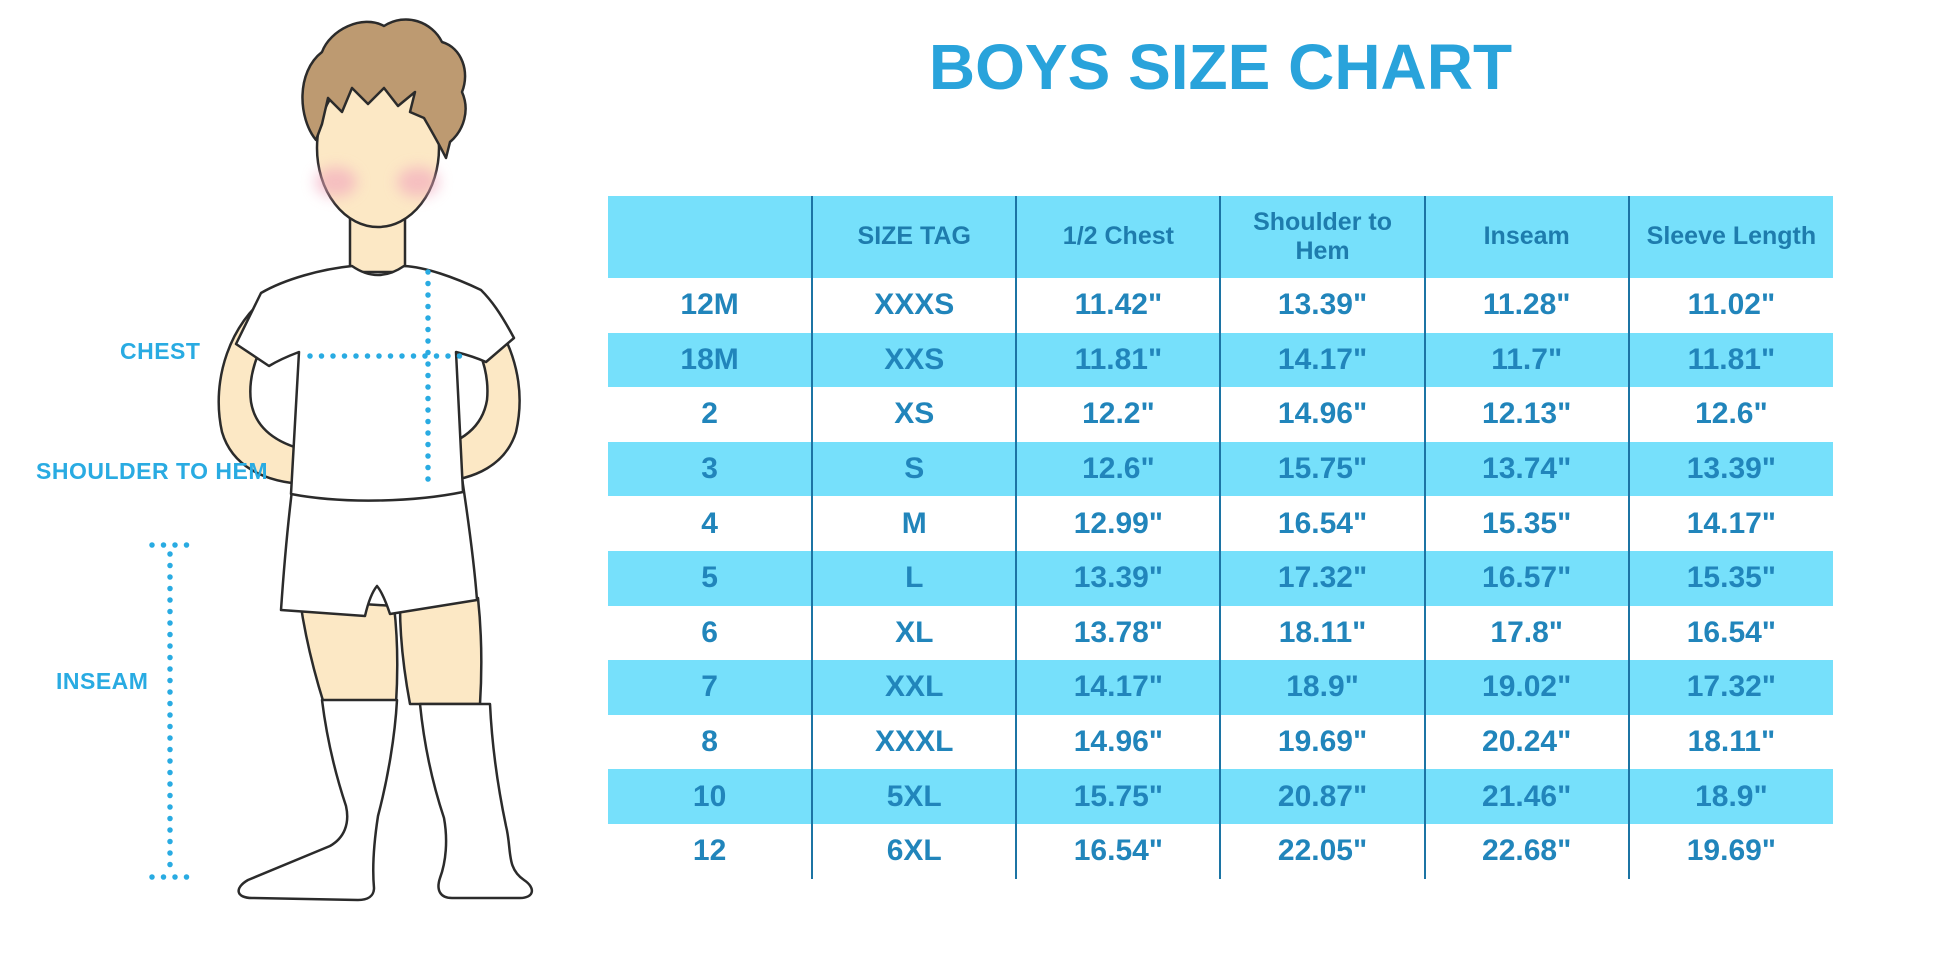 Image resolution: width=1946 pixels, height=973 pixels. What do you see at coordinates (1322, 796) in the screenshot?
I see `size-cell: 20.87"` at bounding box center [1322, 796].